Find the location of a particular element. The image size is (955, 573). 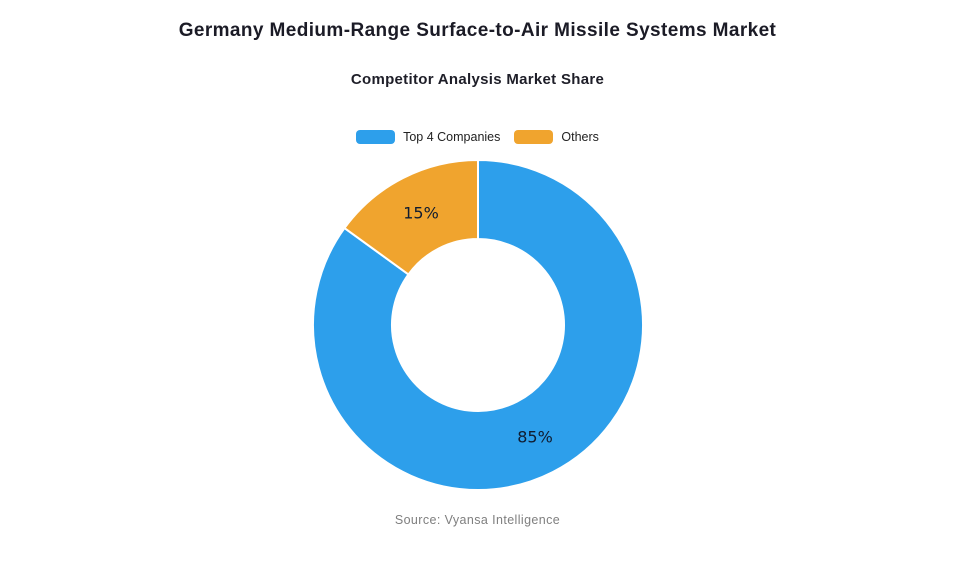

legend-item-others: Others is located at coordinates (556, 137).